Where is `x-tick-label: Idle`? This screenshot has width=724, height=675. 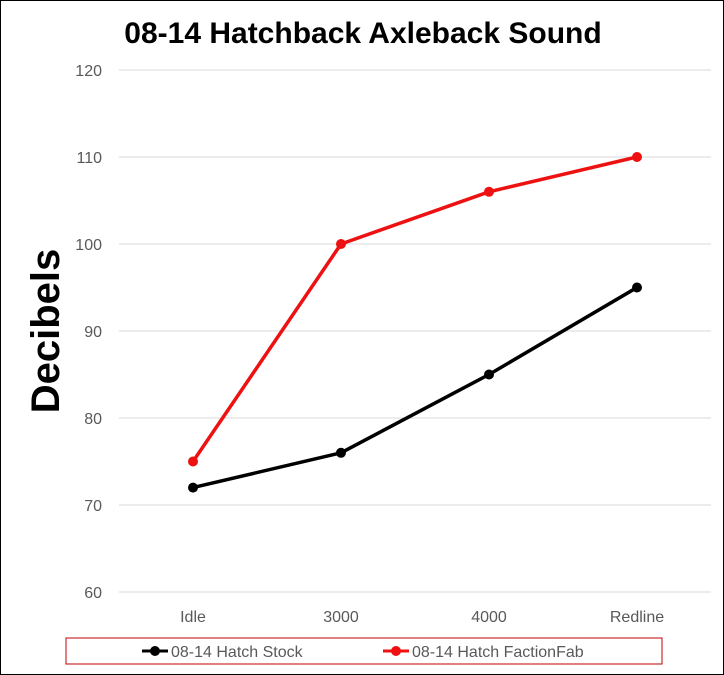 x-tick-label: Idle is located at coordinates (193, 617).